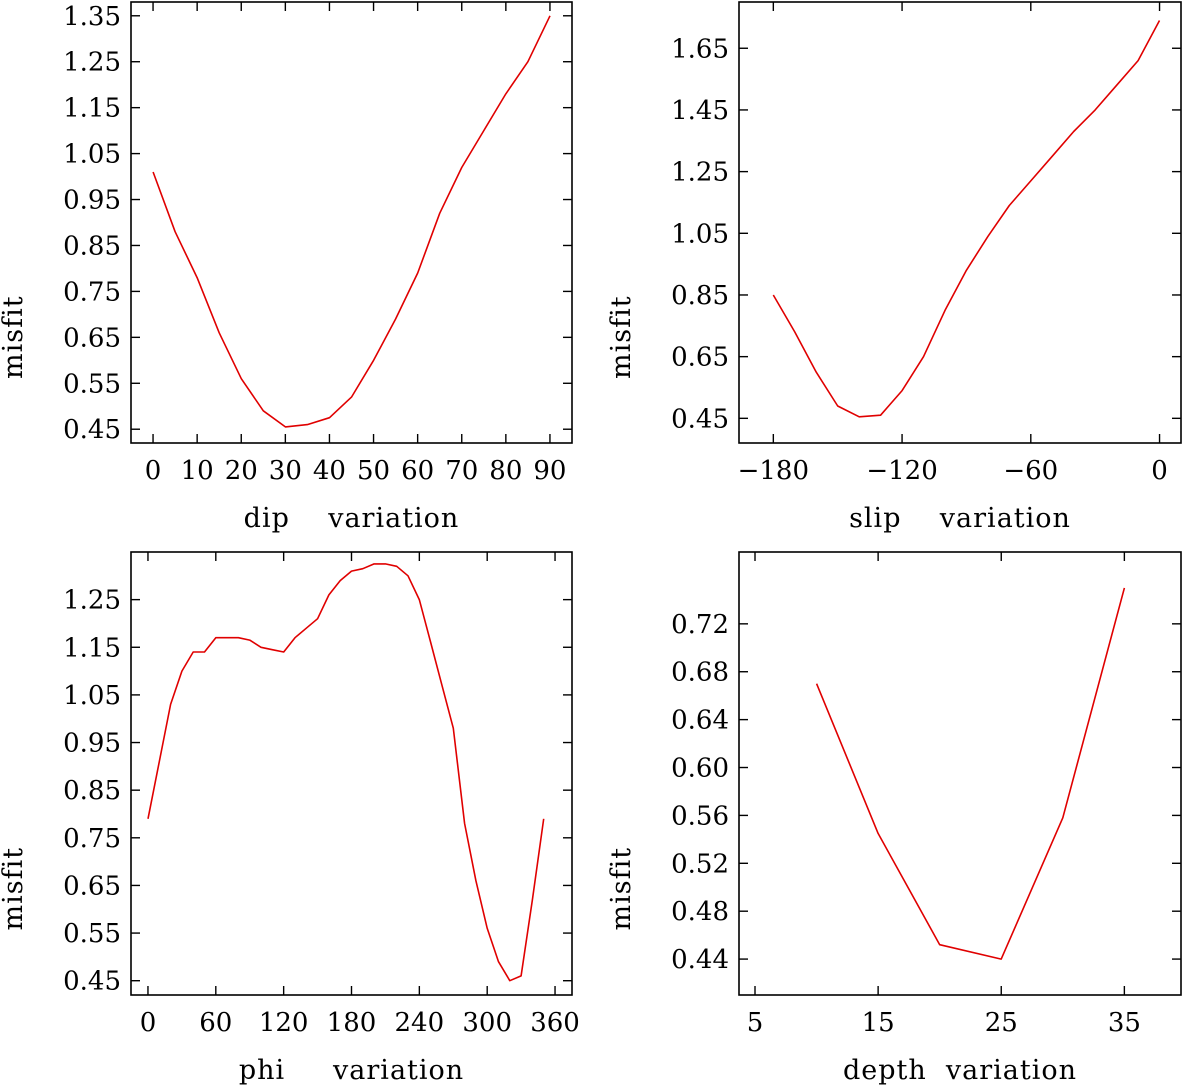 The width and height of the screenshot is (1183, 1086). Describe the element at coordinates (241, 471) in the screenshot. I see `x-tick-label: 20` at that location.